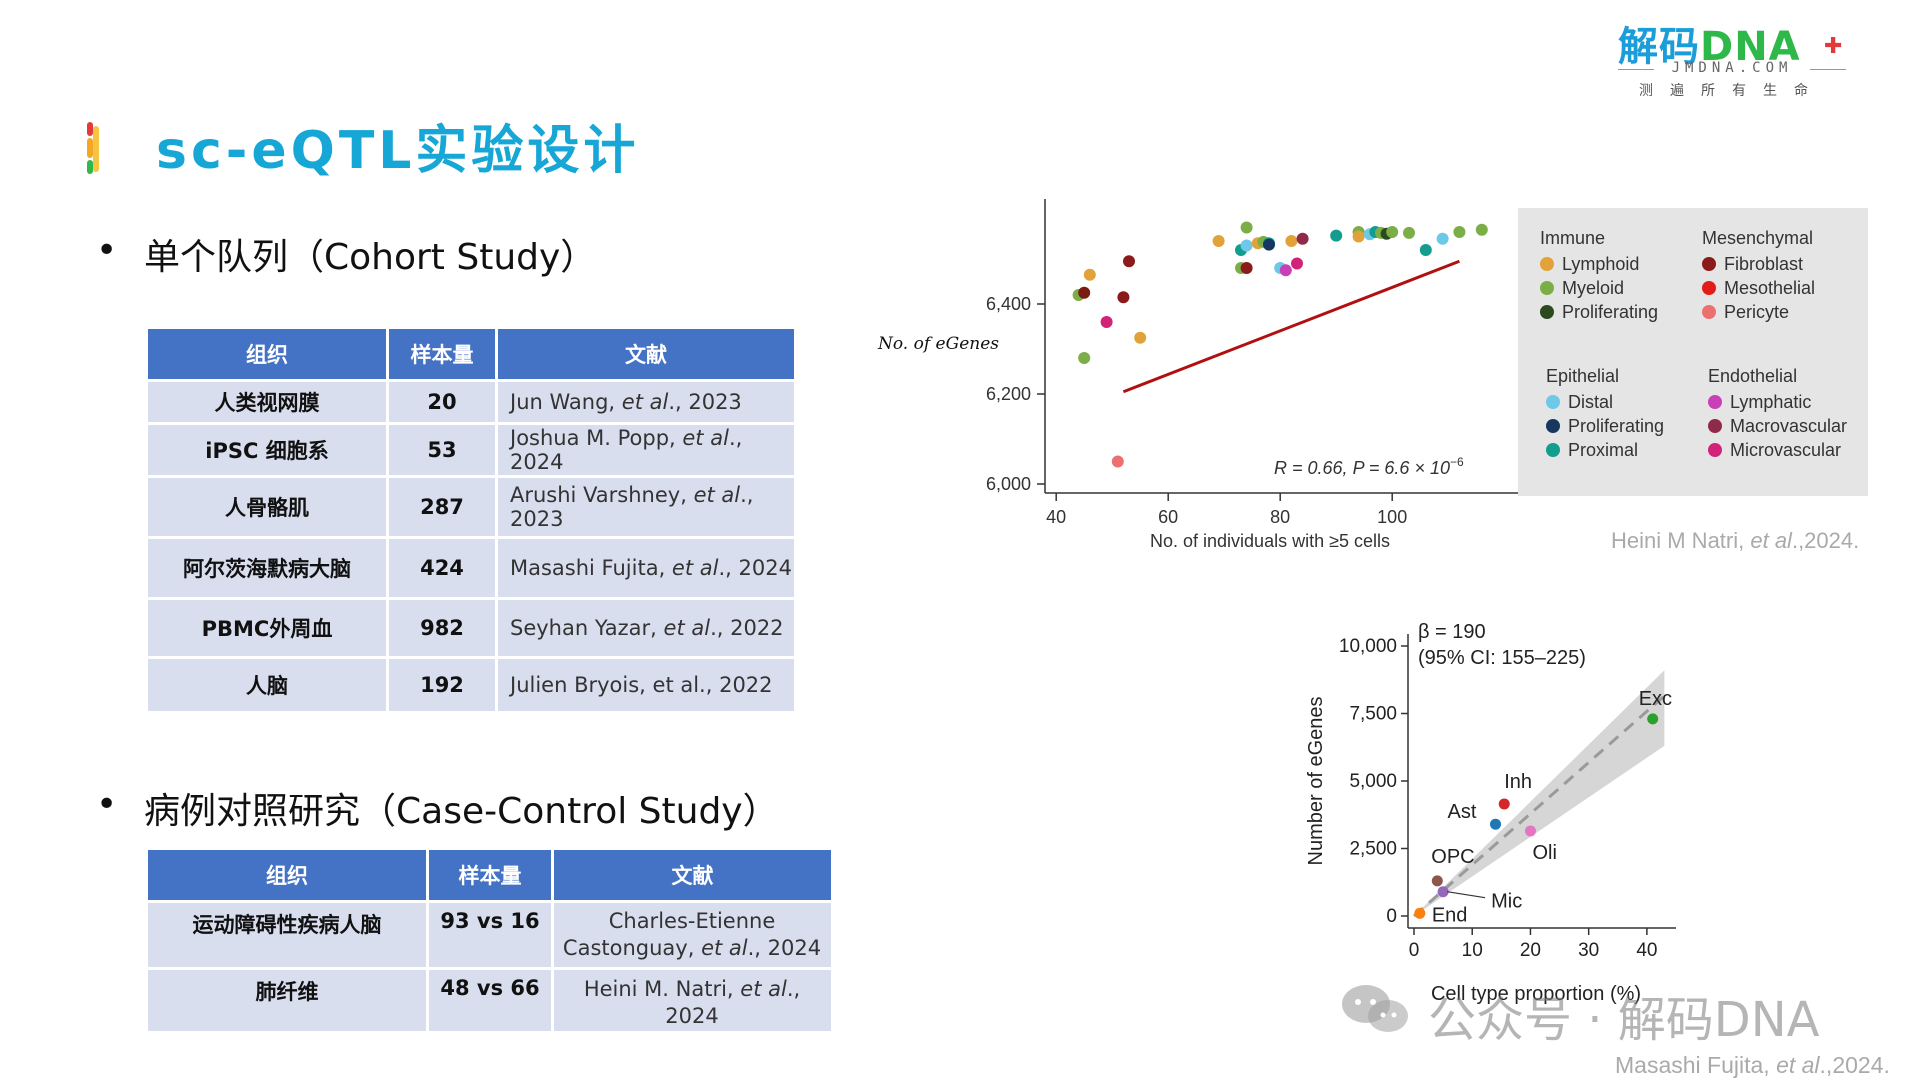 The height and width of the screenshot is (1080, 1920). I want to click on cell-sample-size: 982, so click(442, 628).